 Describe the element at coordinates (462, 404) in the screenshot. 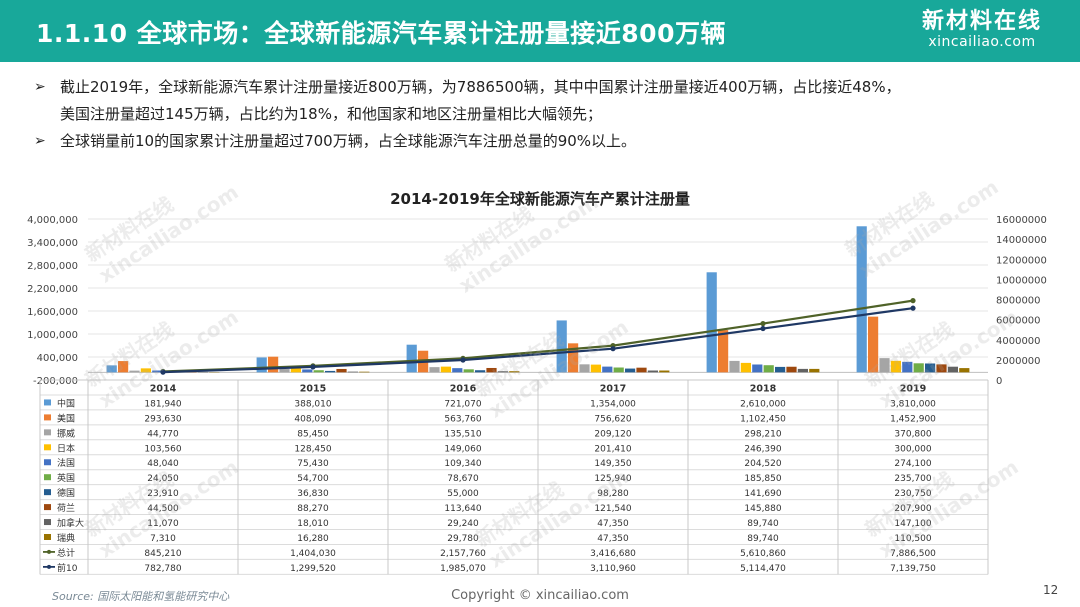

I see `data-label: 721,070` at that location.